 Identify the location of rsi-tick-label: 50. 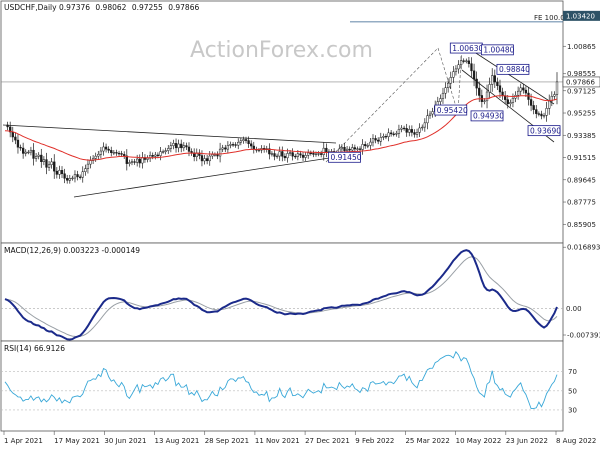
(572, 391).